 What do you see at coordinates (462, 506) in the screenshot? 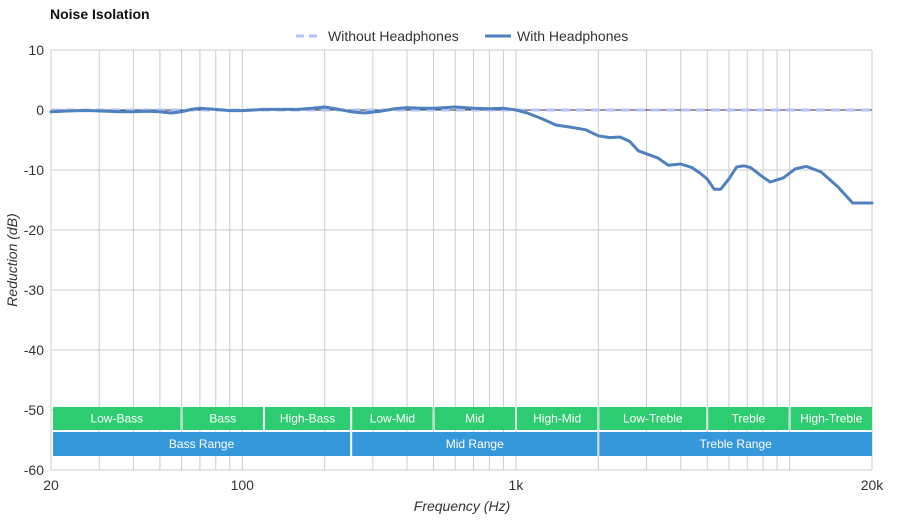
I see `x-axis-title: Frequency (Hz)` at bounding box center [462, 506].